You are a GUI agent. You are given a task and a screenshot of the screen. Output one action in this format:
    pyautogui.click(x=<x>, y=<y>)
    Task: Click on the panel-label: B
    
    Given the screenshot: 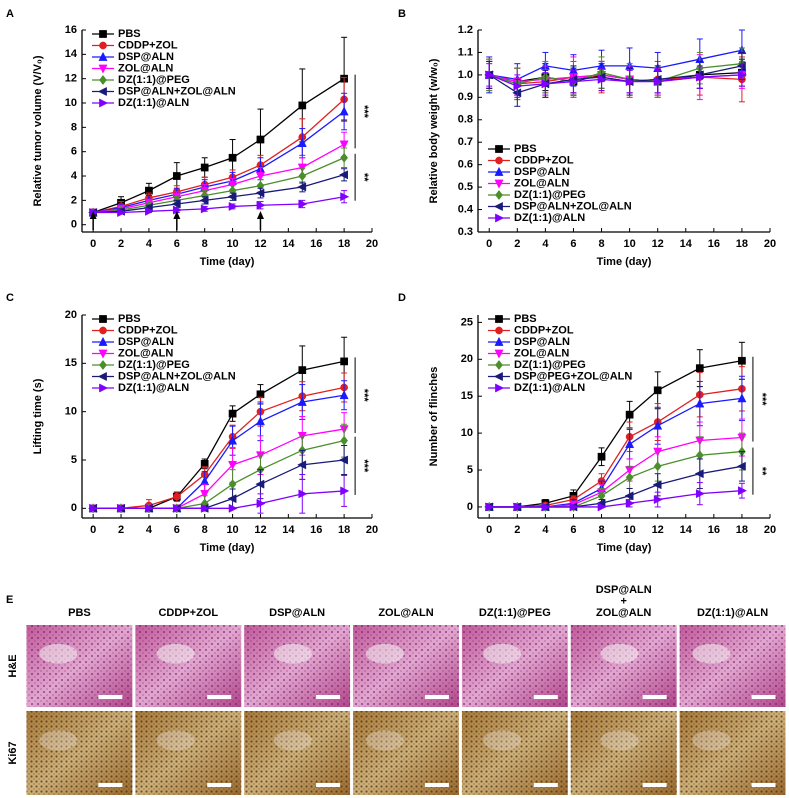 What is the action you would take?
    pyautogui.click(x=402, y=14)
    